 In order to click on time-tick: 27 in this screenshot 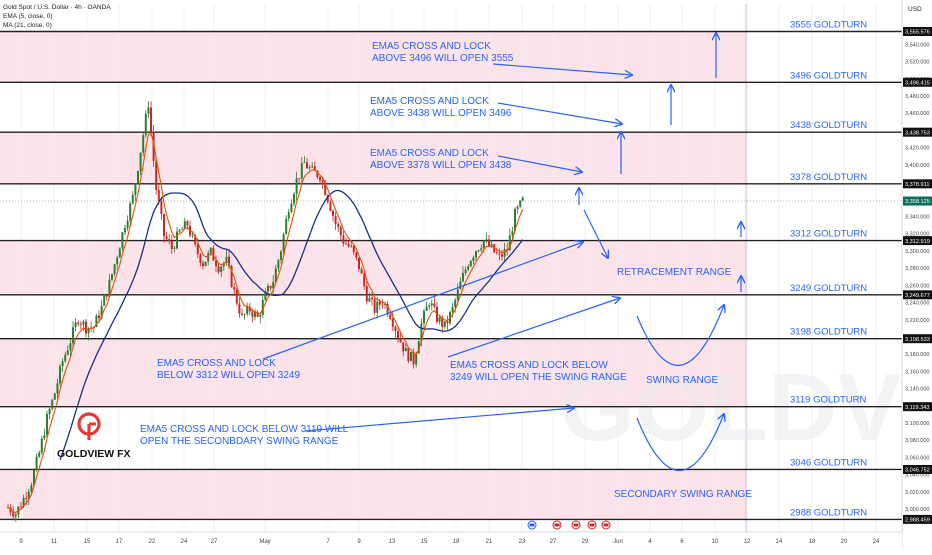, I will do `click(553, 542)`.